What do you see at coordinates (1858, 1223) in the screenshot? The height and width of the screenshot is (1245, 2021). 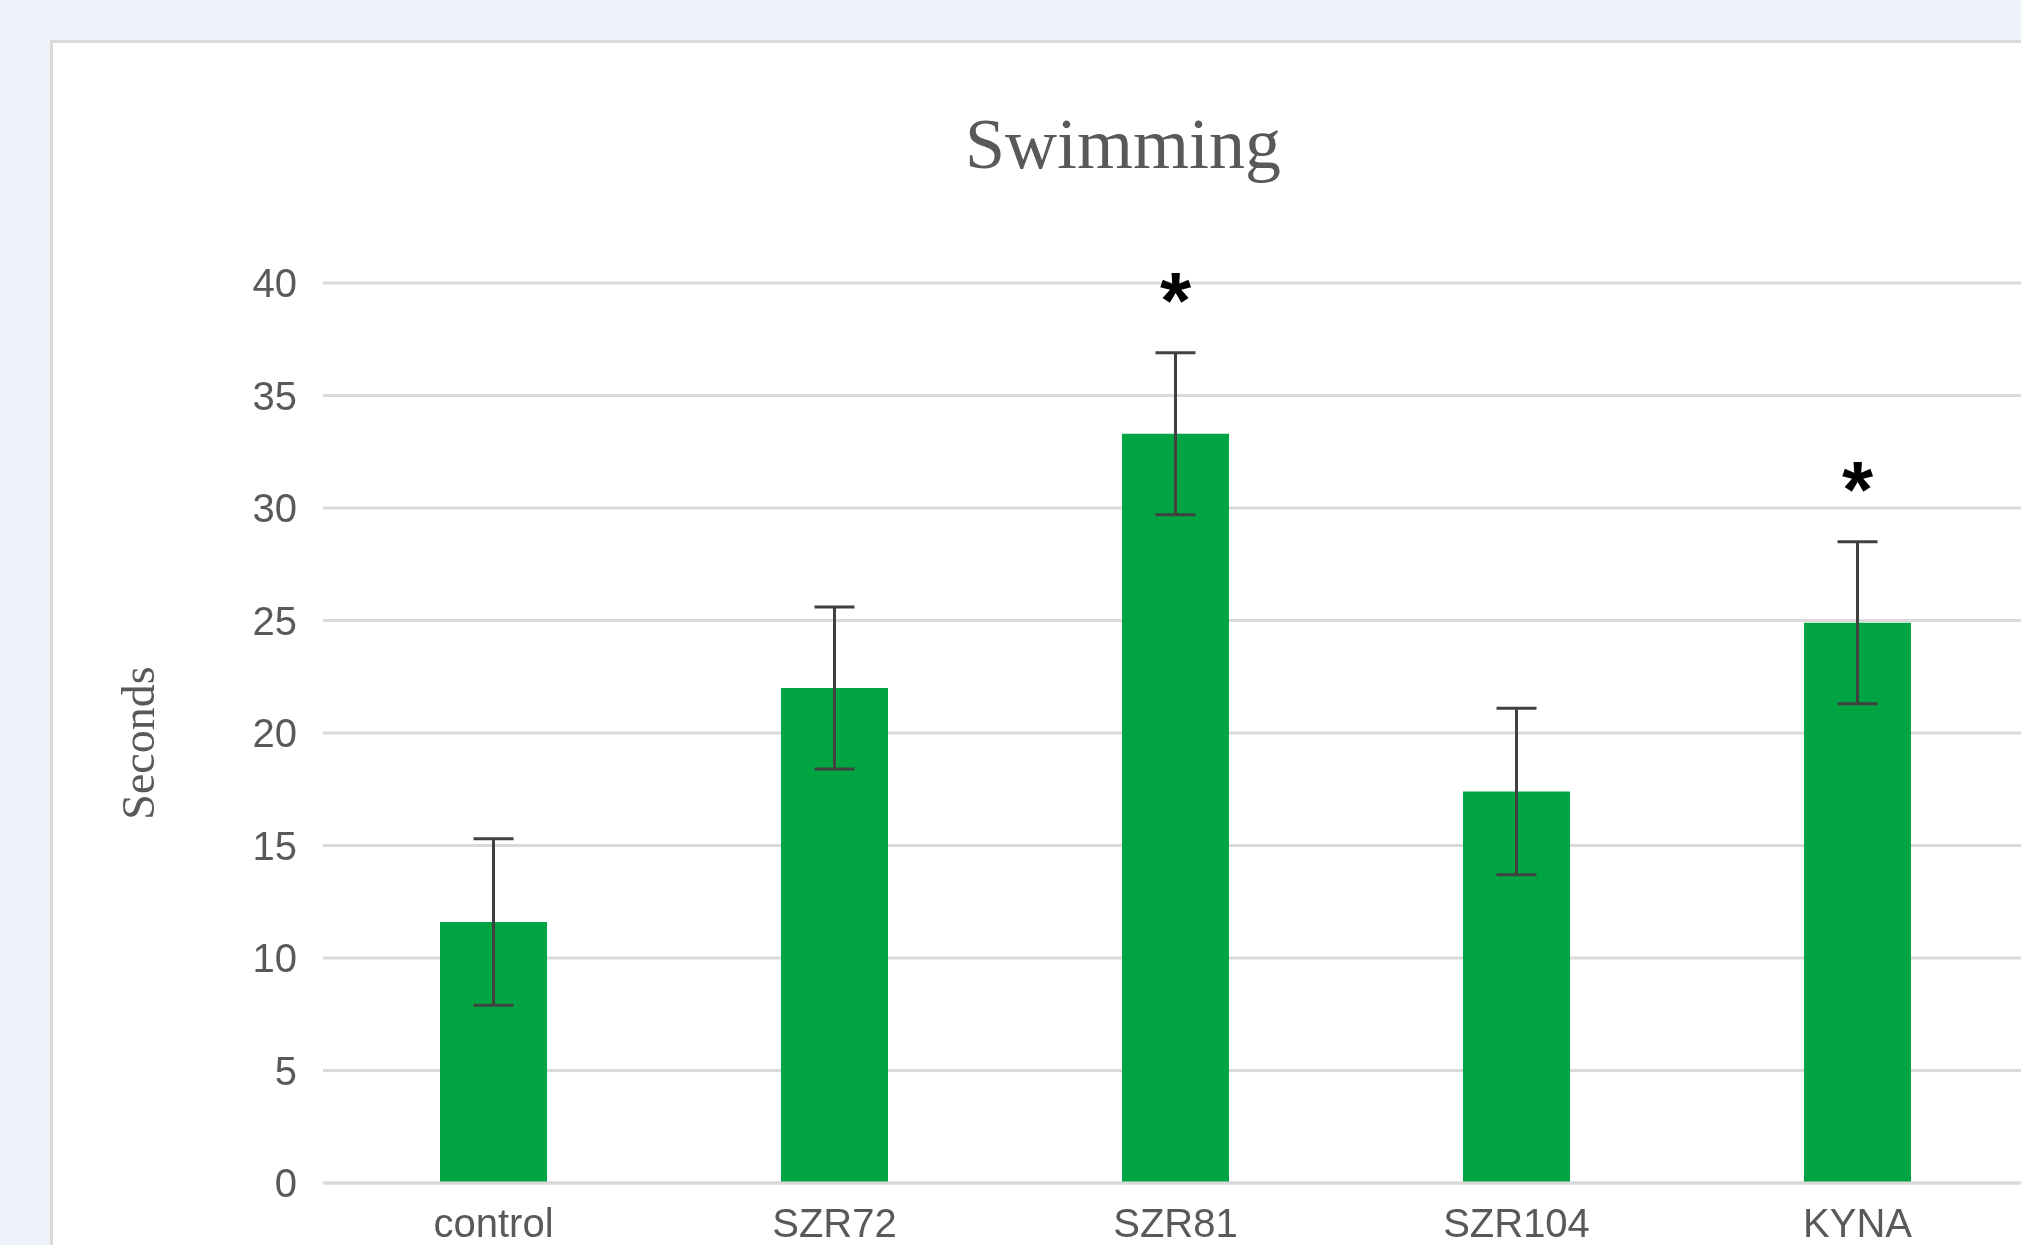 I see `x-tick-label: KYNA` at bounding box center [1858, 1223].